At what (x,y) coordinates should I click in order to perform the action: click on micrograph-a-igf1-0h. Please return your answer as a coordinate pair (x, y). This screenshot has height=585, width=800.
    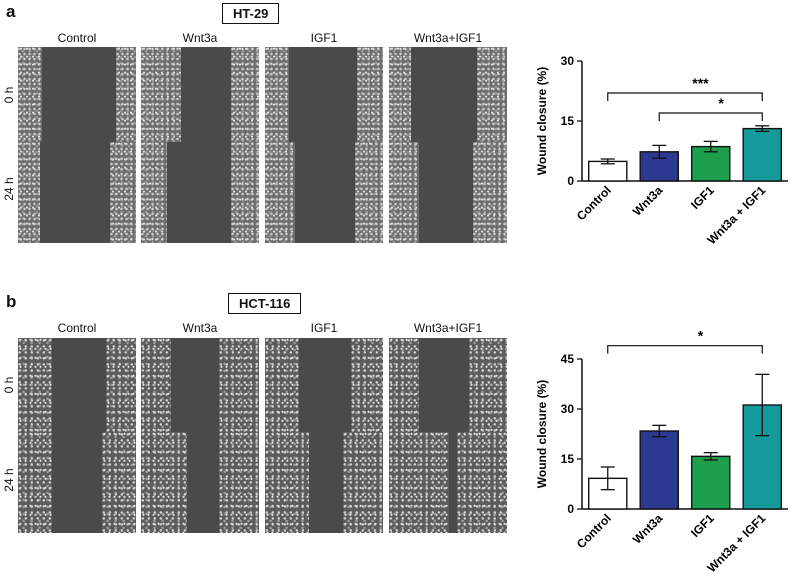
    Looking at the image, I should click on (324, 97).